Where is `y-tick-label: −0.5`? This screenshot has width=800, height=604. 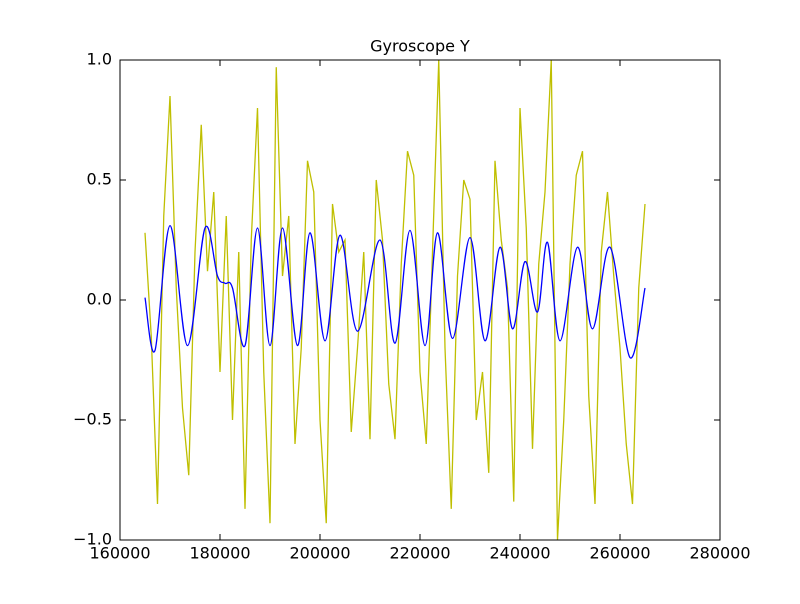 y-tick-label: −0.5 is located at coordinates (92, 419).